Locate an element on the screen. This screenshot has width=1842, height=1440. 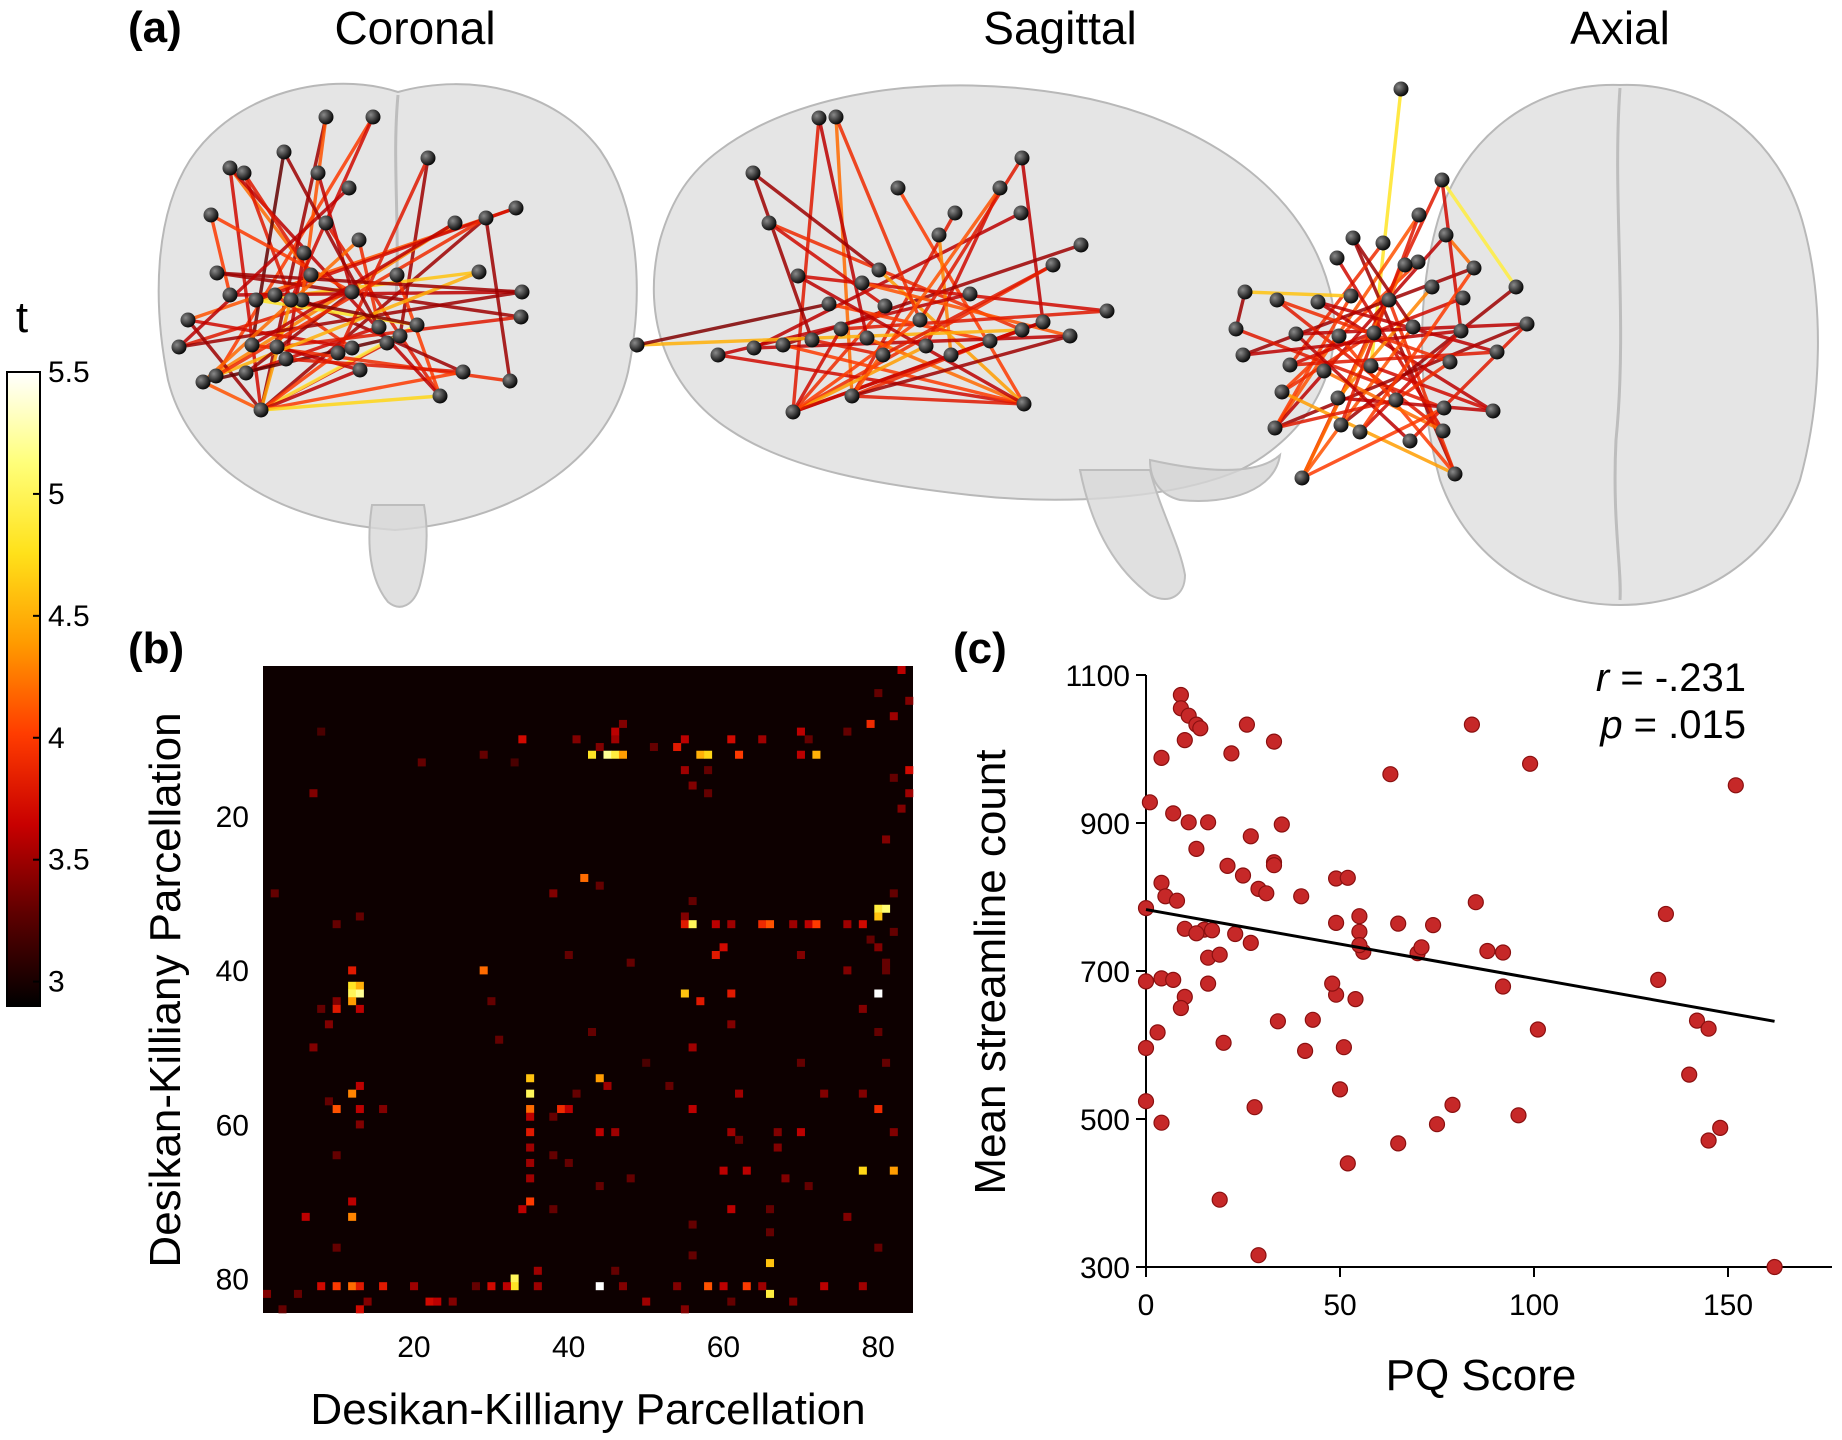
heatmap-y-tick-label: 80 is located at coordinates (232, 1279).